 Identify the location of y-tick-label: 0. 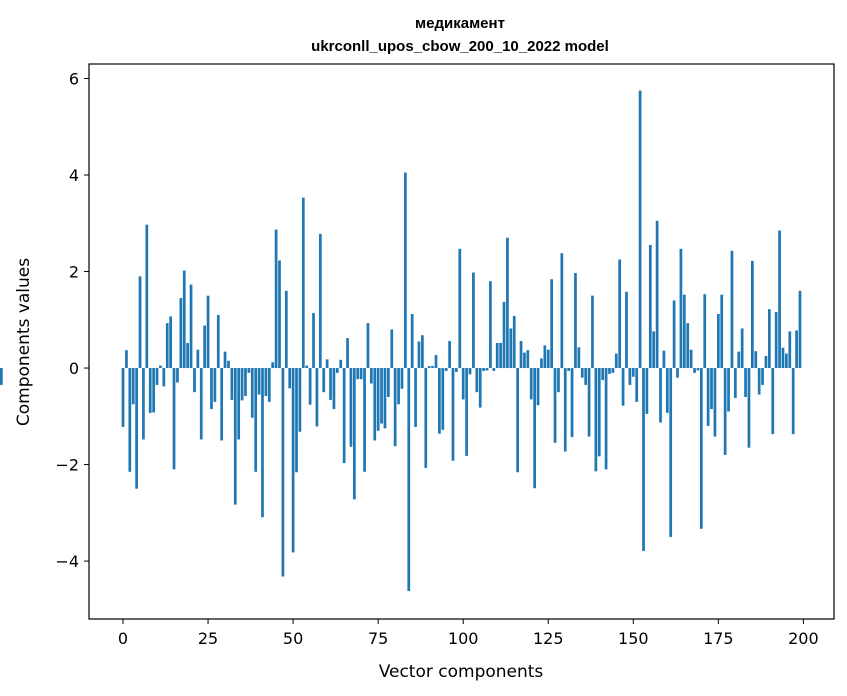
(74, 368).